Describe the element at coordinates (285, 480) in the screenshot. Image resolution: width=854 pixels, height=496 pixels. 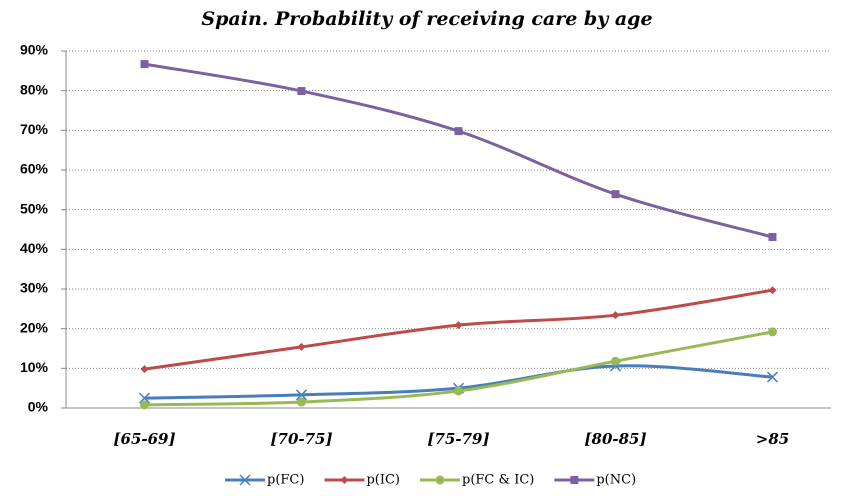
I see `legend-label: p(FC)` at that location.